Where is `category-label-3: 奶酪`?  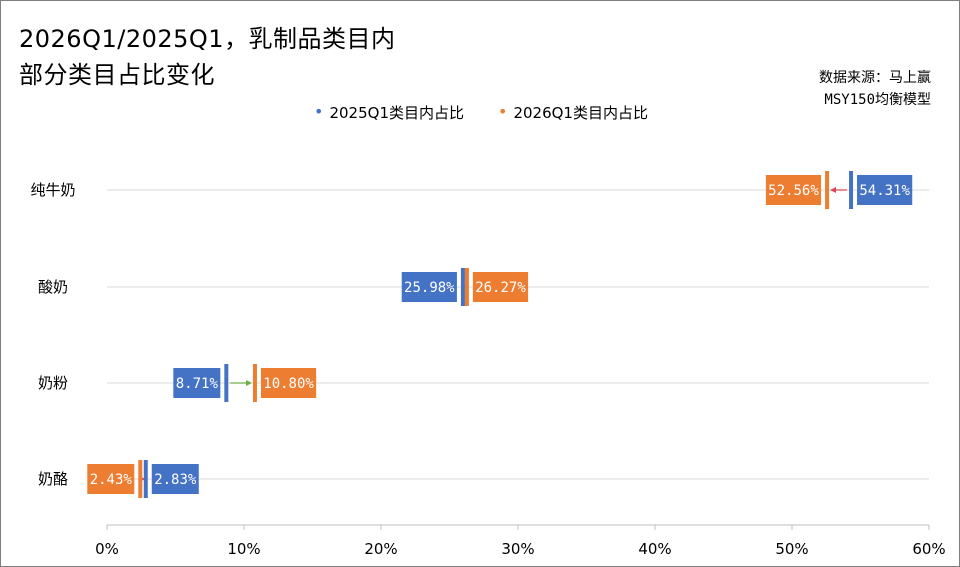 category-label-3: 奶酪 is located at coordinates (53, 479).